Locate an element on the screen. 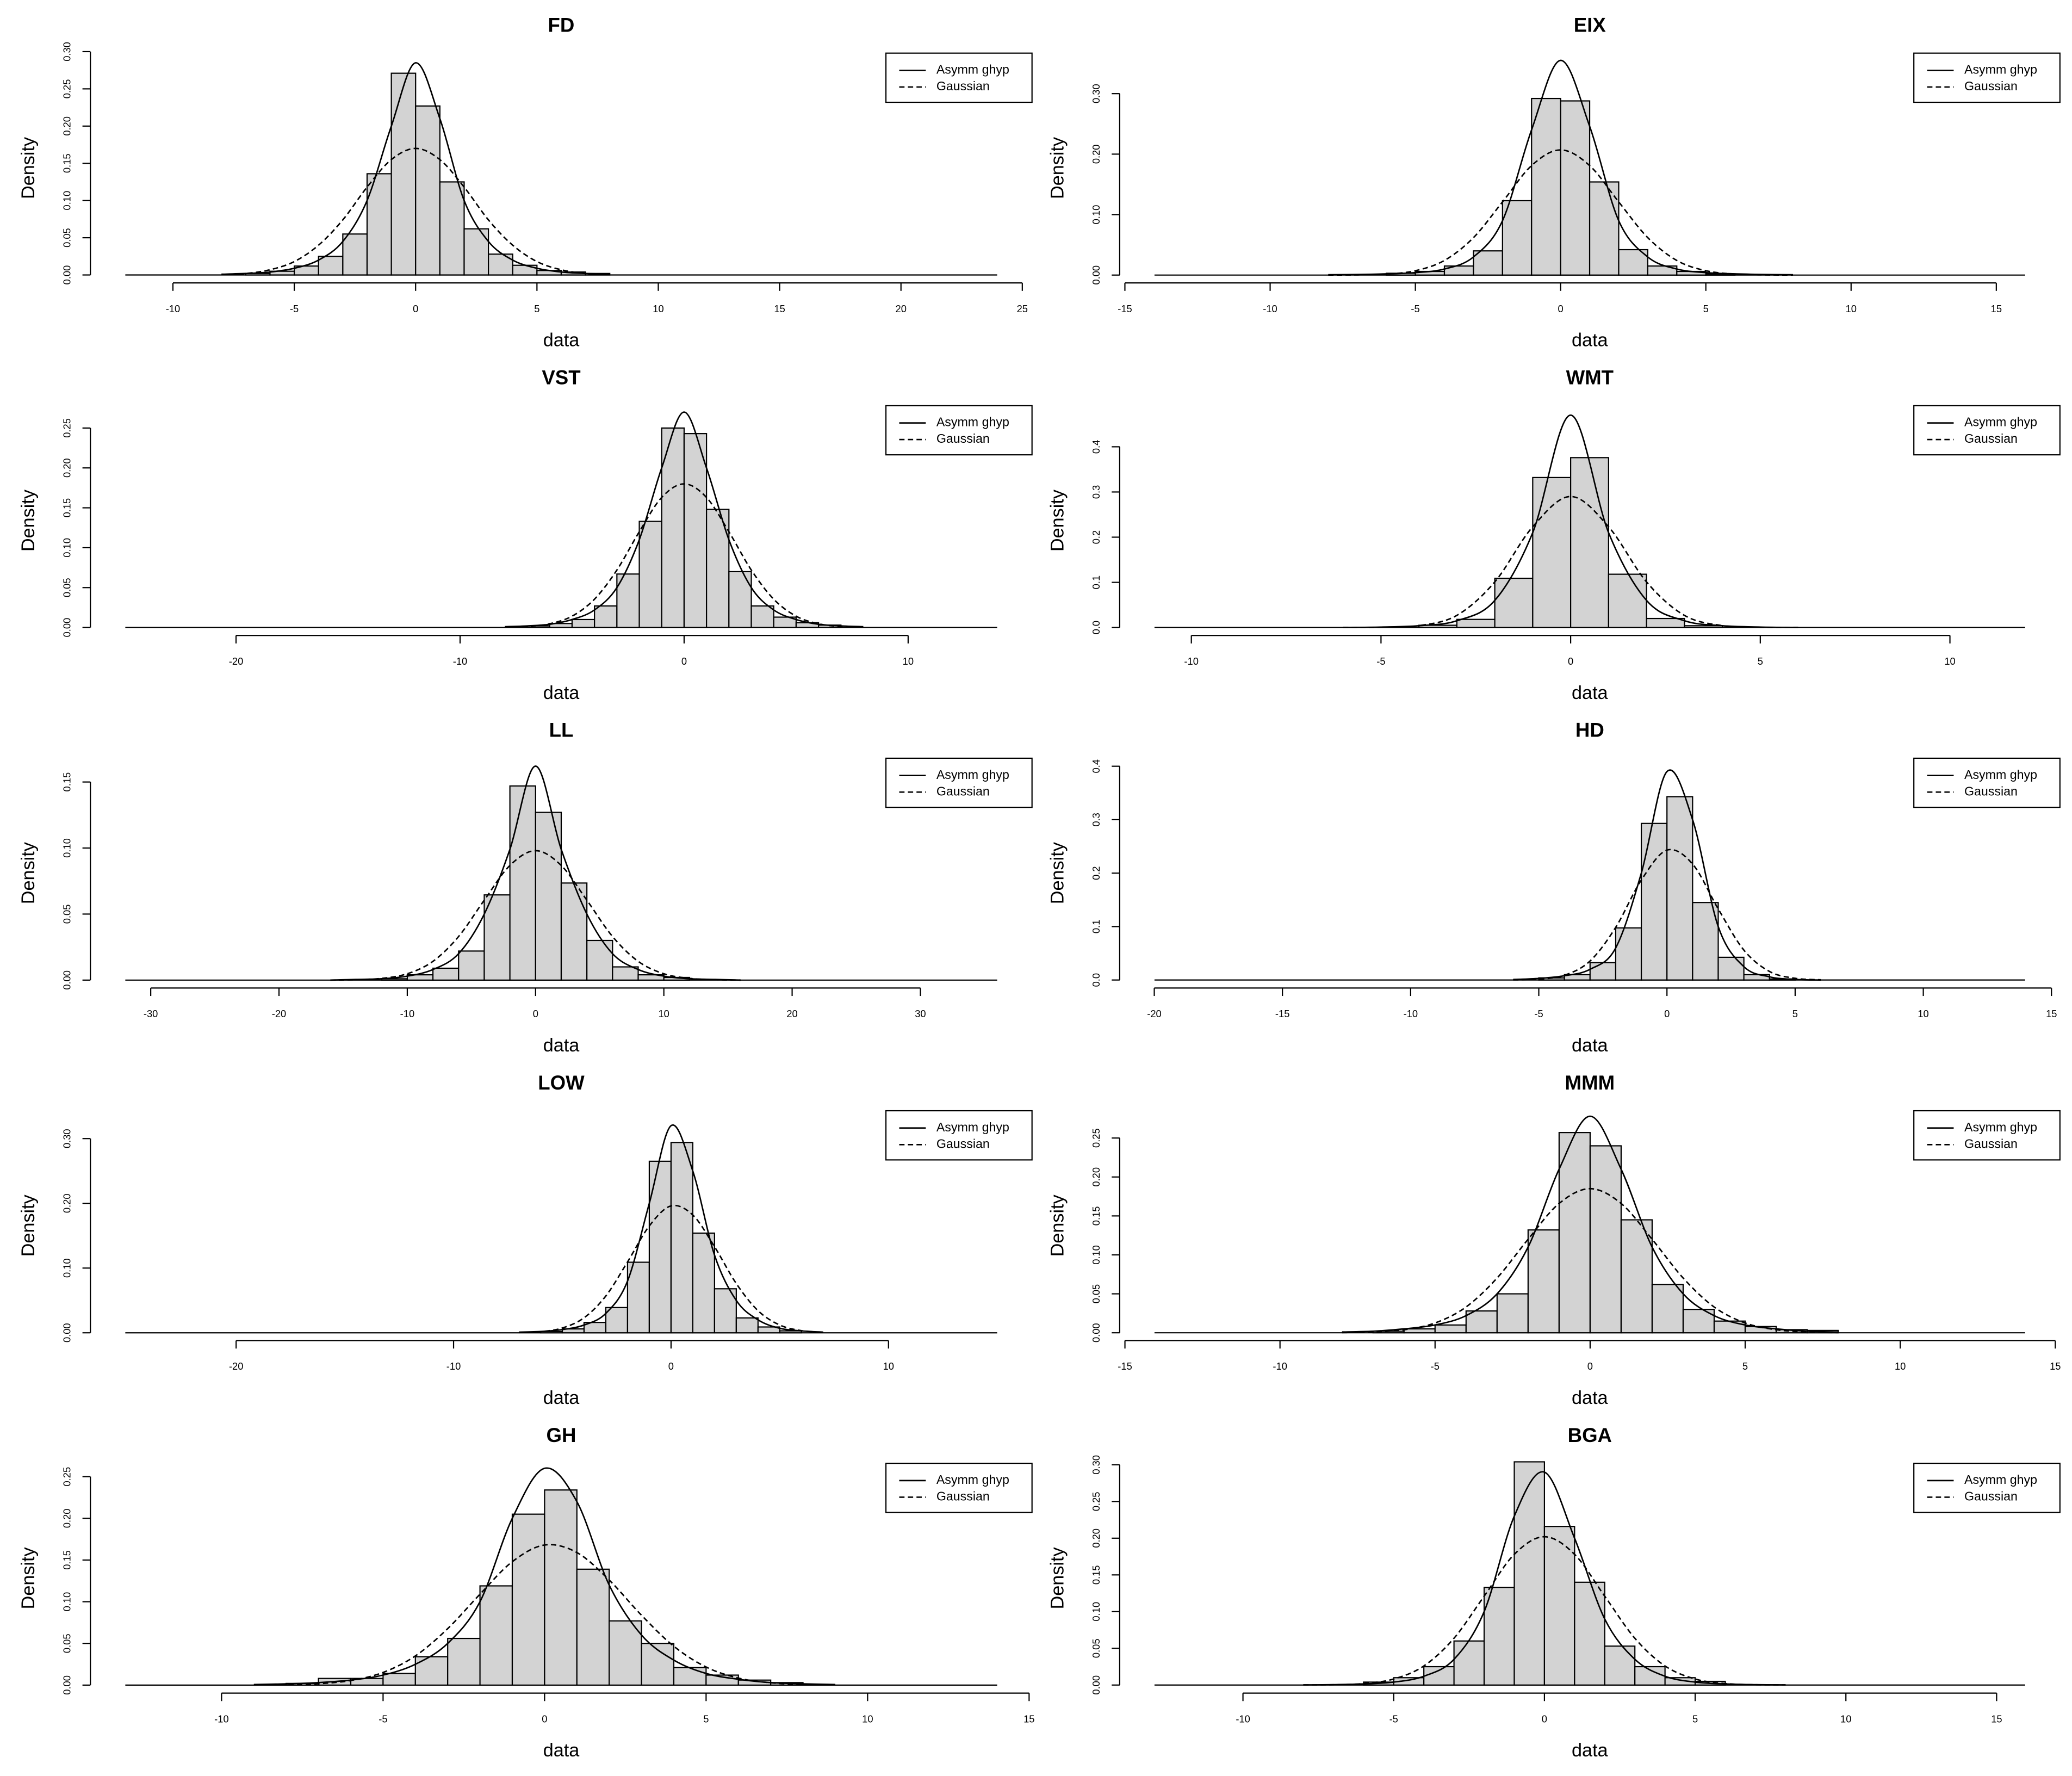 This screenshot has width=2072, height=1776. legend-label: Asymm ghyp is located at coordinates (973, 775).